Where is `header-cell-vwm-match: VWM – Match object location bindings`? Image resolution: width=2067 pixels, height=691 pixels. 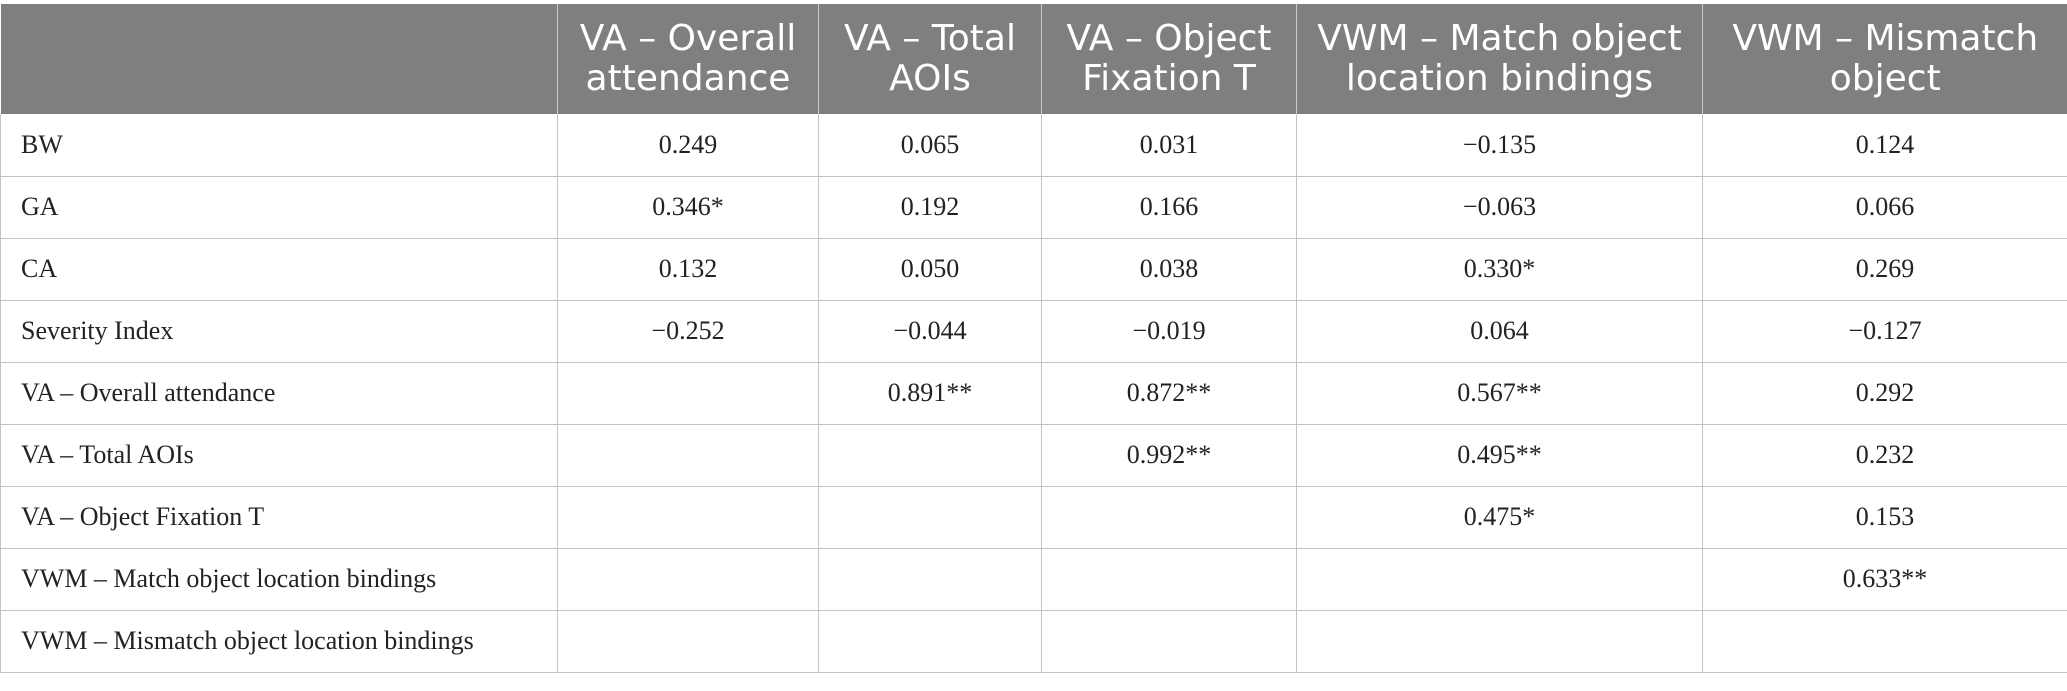 header-cell-vwm-match: VWM – Match object location bindings is located at coordinates (1499, 59).